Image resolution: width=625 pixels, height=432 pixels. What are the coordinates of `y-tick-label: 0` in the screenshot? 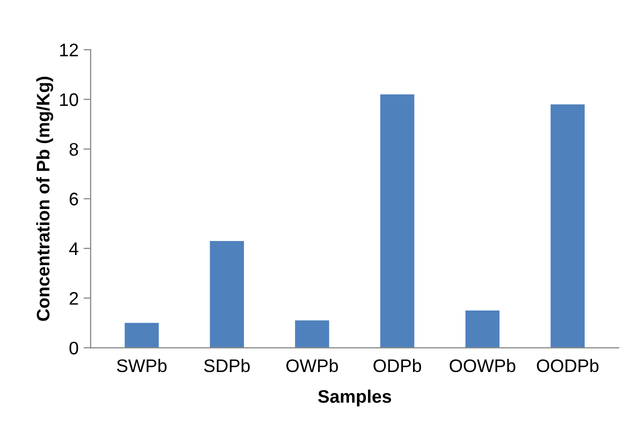 It's located at (73, 348).